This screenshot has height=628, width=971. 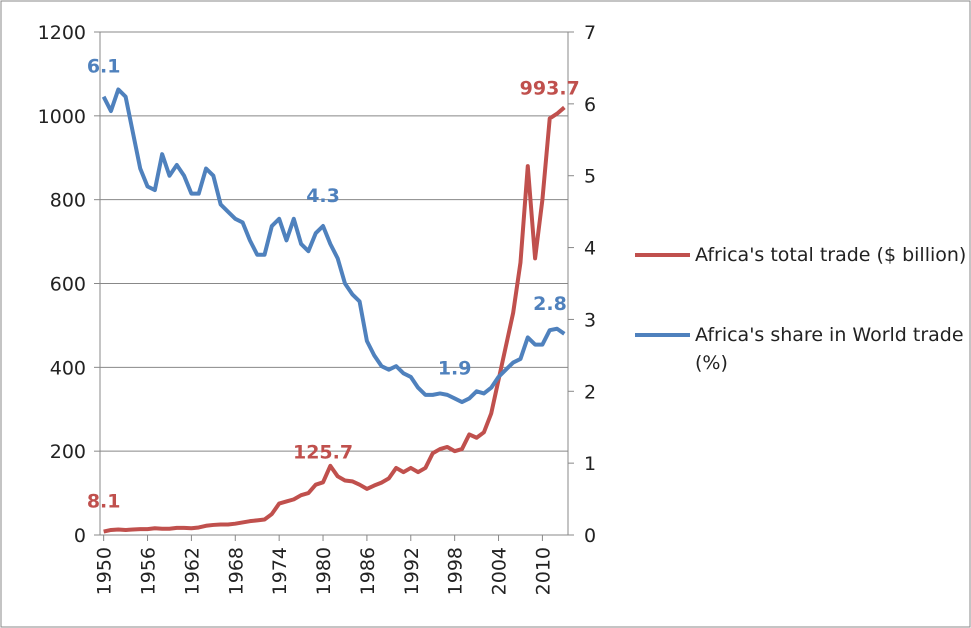 I want to click on data-label: 8.1, so click(x=104, y=502).